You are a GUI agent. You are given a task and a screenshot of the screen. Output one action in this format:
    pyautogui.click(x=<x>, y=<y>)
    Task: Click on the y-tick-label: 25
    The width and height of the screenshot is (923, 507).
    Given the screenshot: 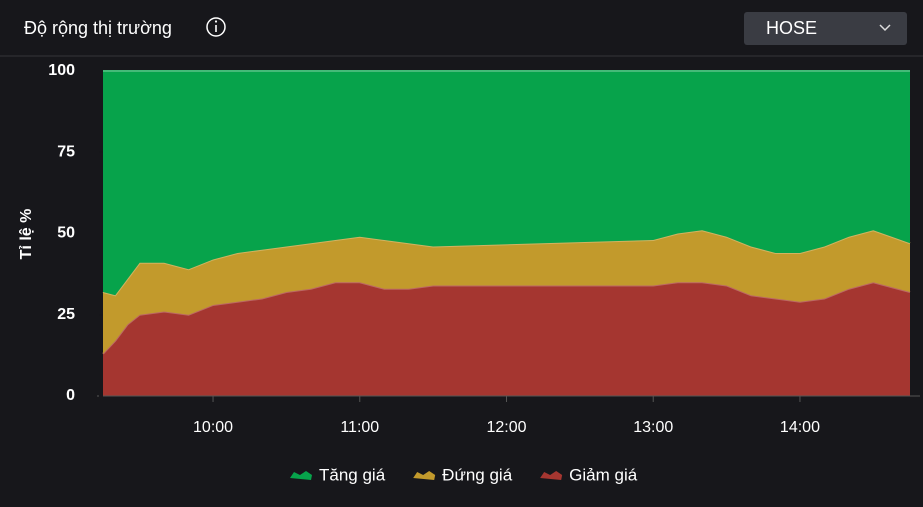 What is the action you would take?
    pyautogui.click(x=66, y=314)
    